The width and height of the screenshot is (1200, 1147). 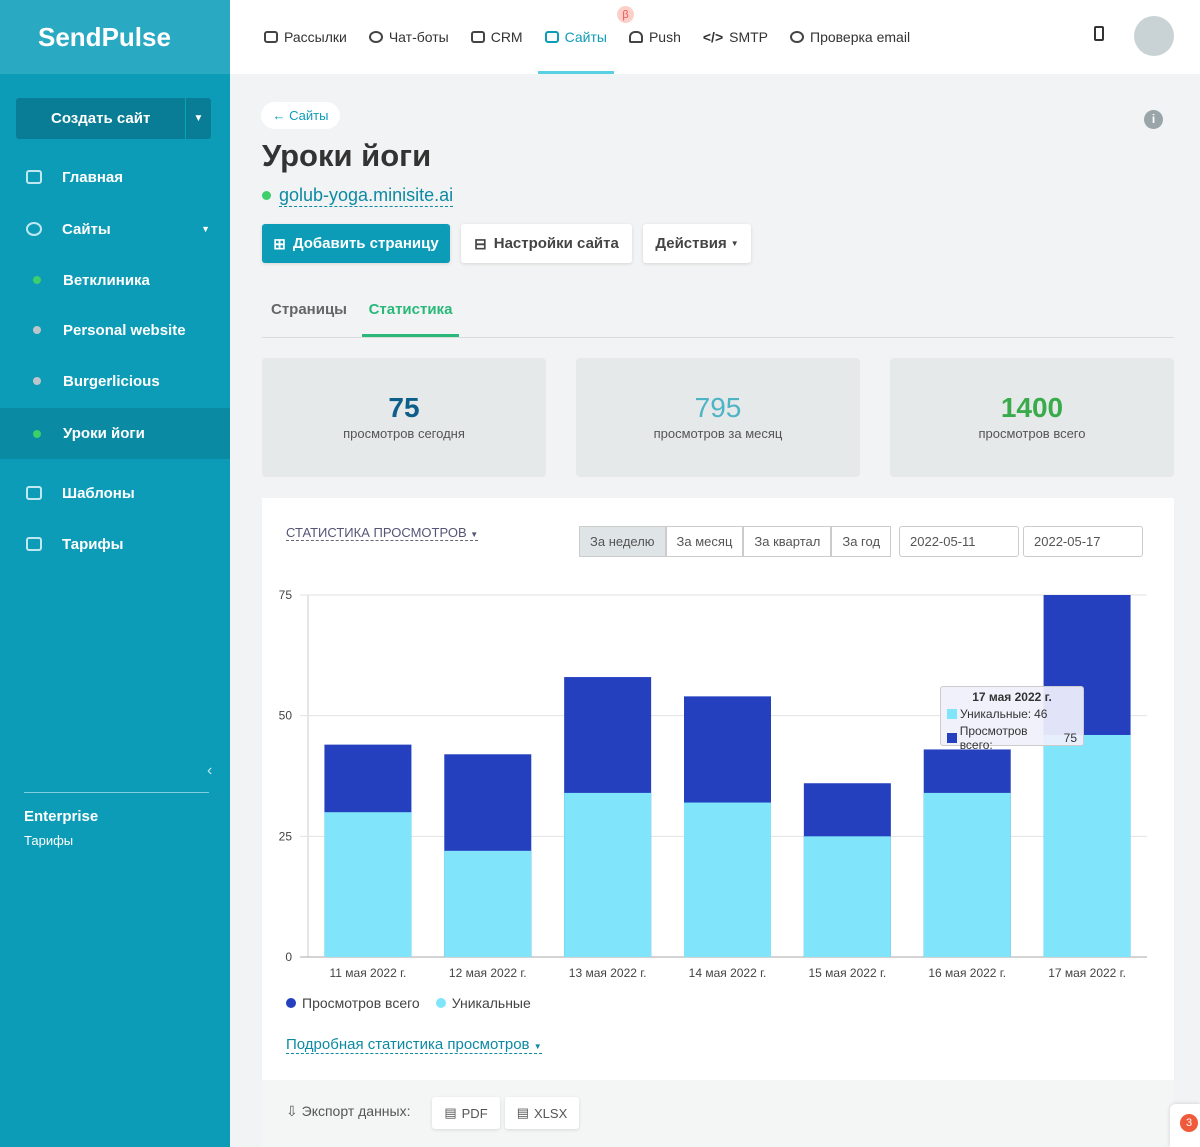 I want to click on top-nav-item: Чат-боты, so click(x=408, y=37).